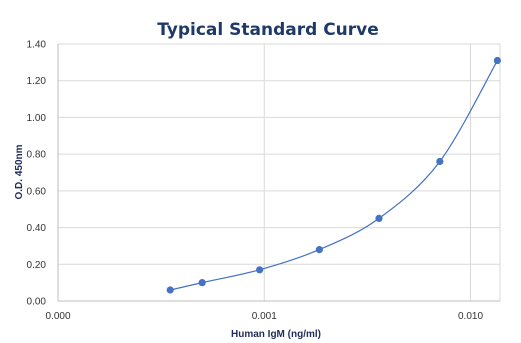 The image size is (521, 343). What do you see at coordinates (37, 191) in the screenshot?
I see `y-tick-label: 0.60` at bounding box center [37, 191].